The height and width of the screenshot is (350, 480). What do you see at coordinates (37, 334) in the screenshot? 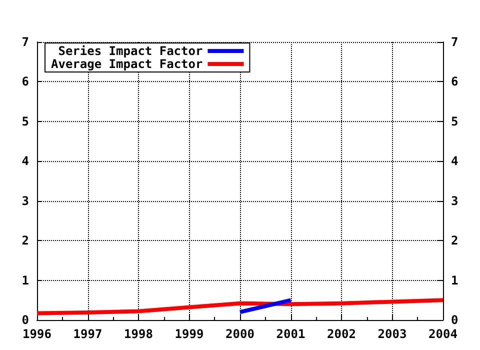
I see `x-tick-label: 1996` at bounding box center [37, 334].